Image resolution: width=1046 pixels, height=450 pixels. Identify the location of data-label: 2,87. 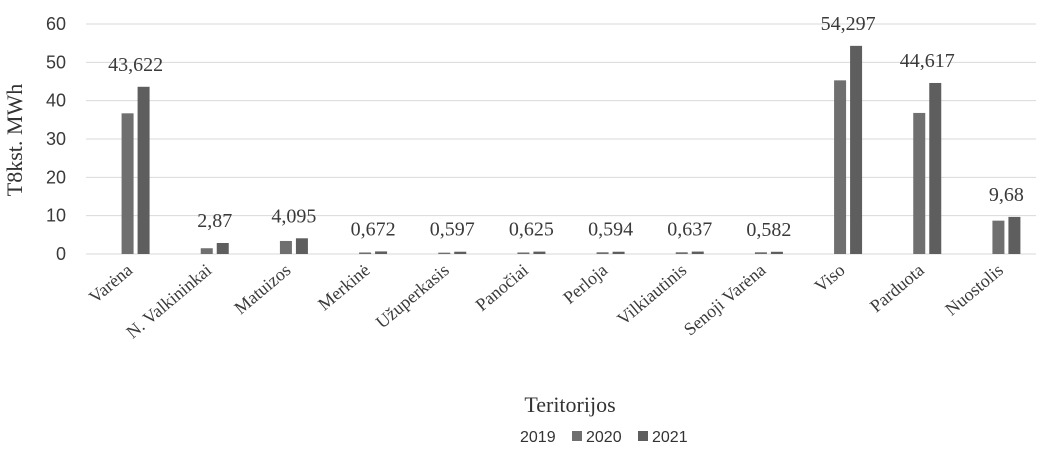
(214, 221).